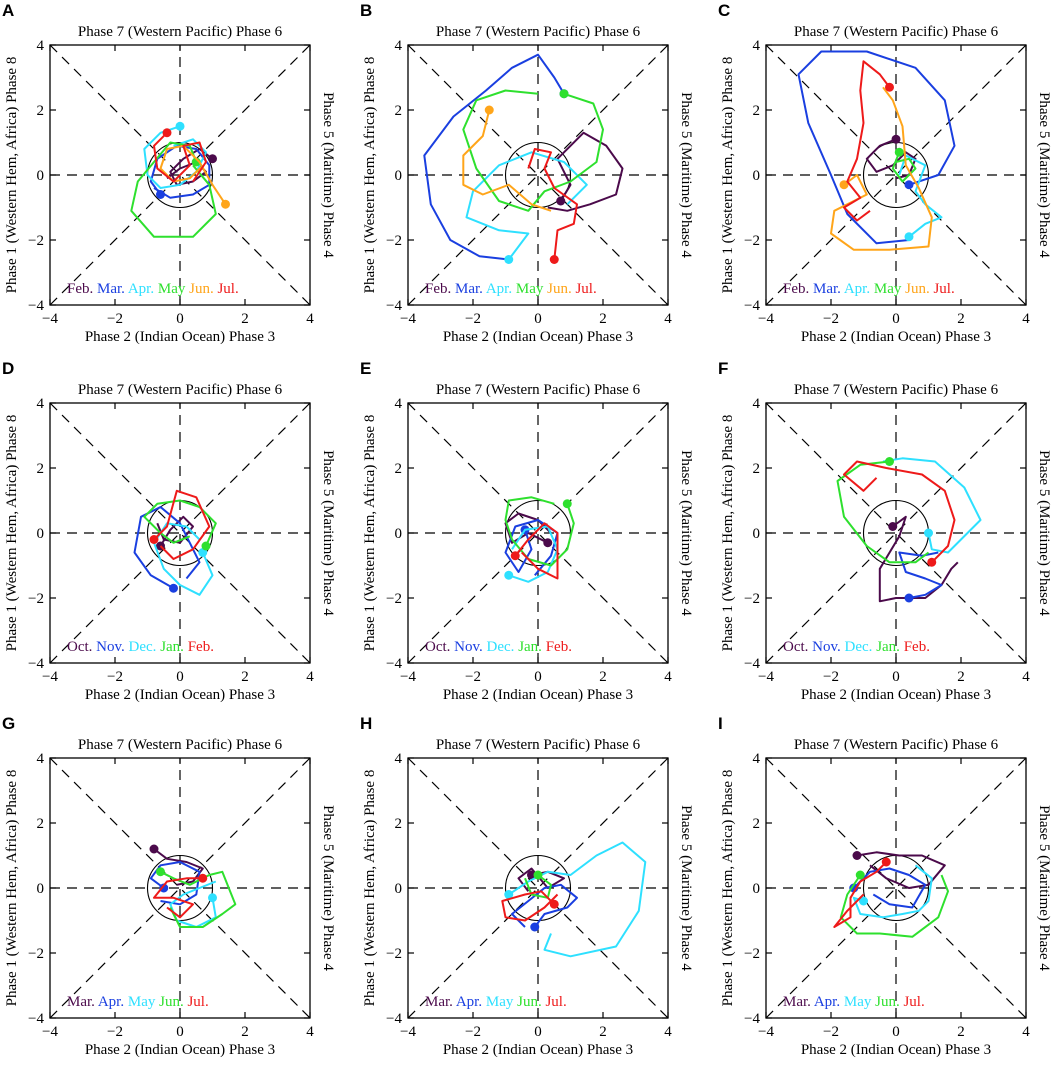  I want to click on series-line-may, so click(533, 150).